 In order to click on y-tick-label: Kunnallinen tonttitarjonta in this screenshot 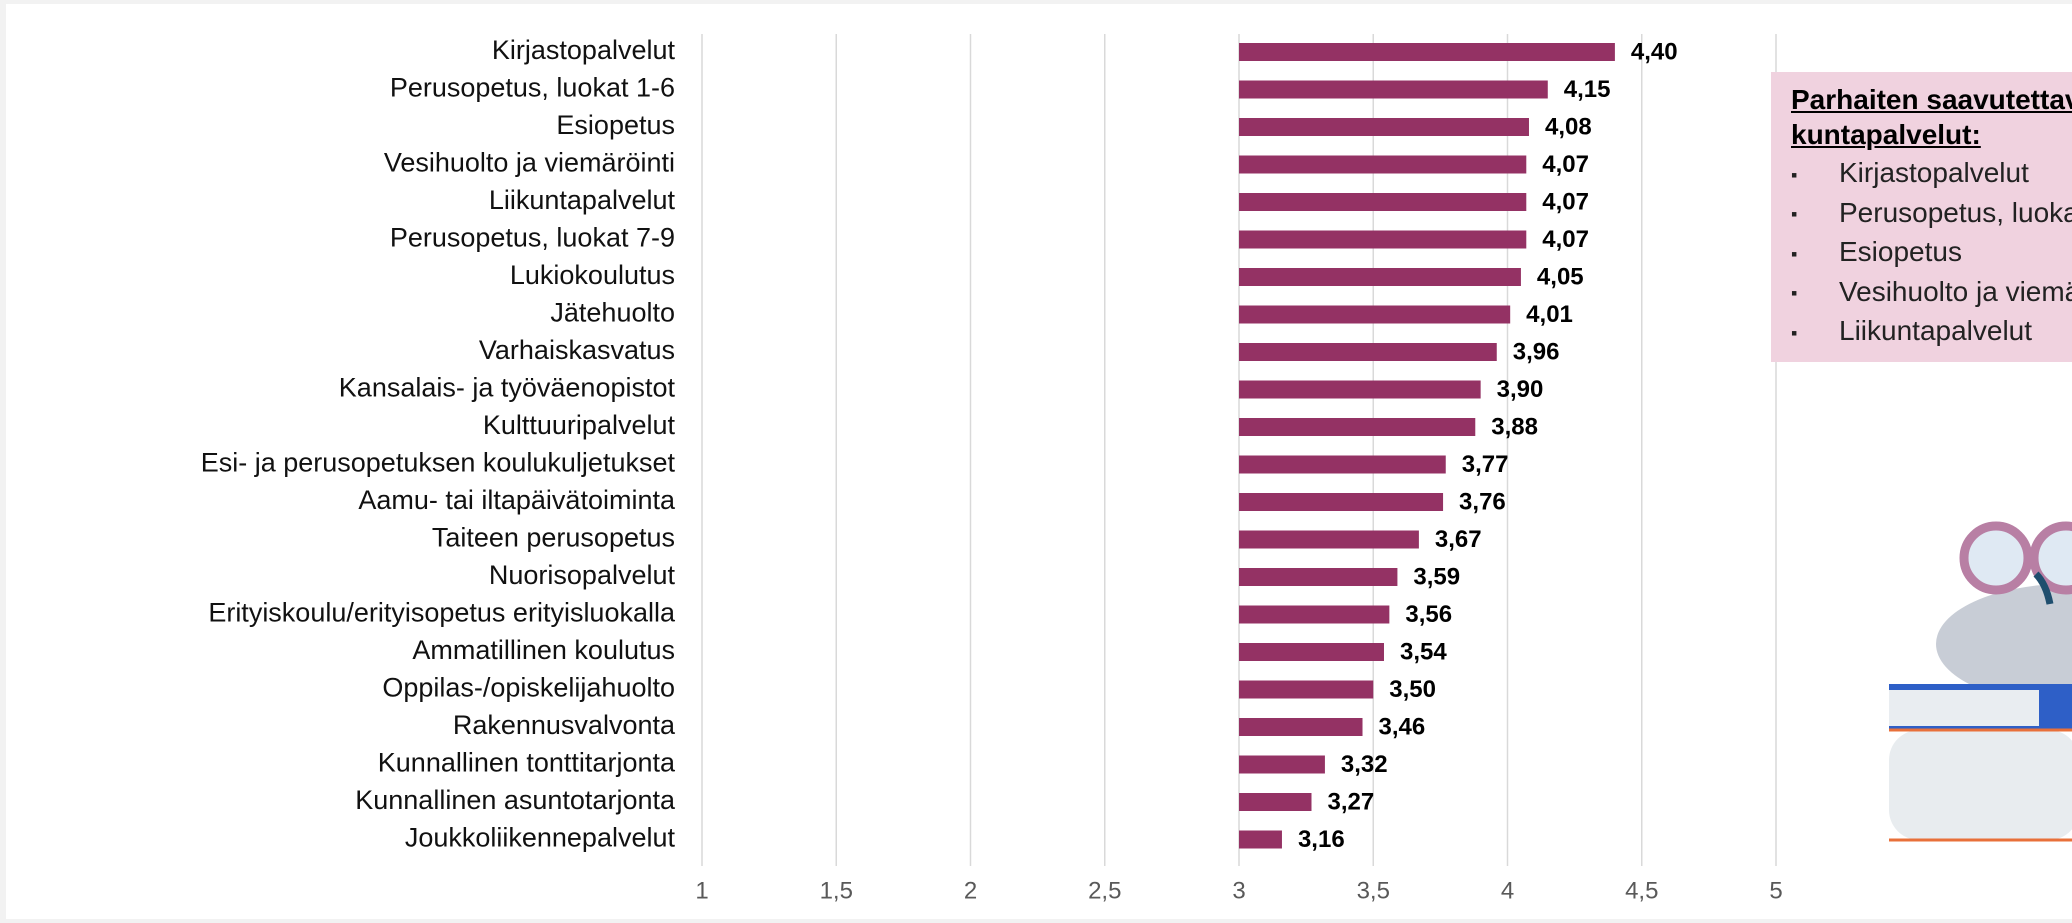, I will do `click(527, 763)`.